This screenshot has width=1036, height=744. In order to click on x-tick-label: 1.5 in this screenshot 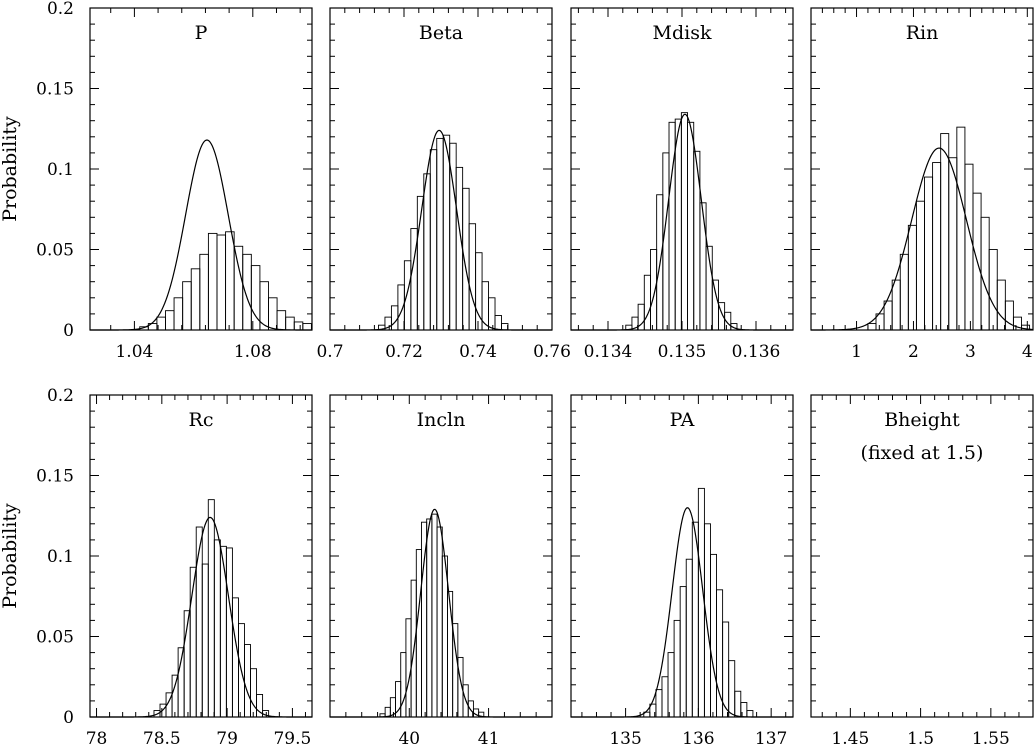, I will do `click(920, 736)`.